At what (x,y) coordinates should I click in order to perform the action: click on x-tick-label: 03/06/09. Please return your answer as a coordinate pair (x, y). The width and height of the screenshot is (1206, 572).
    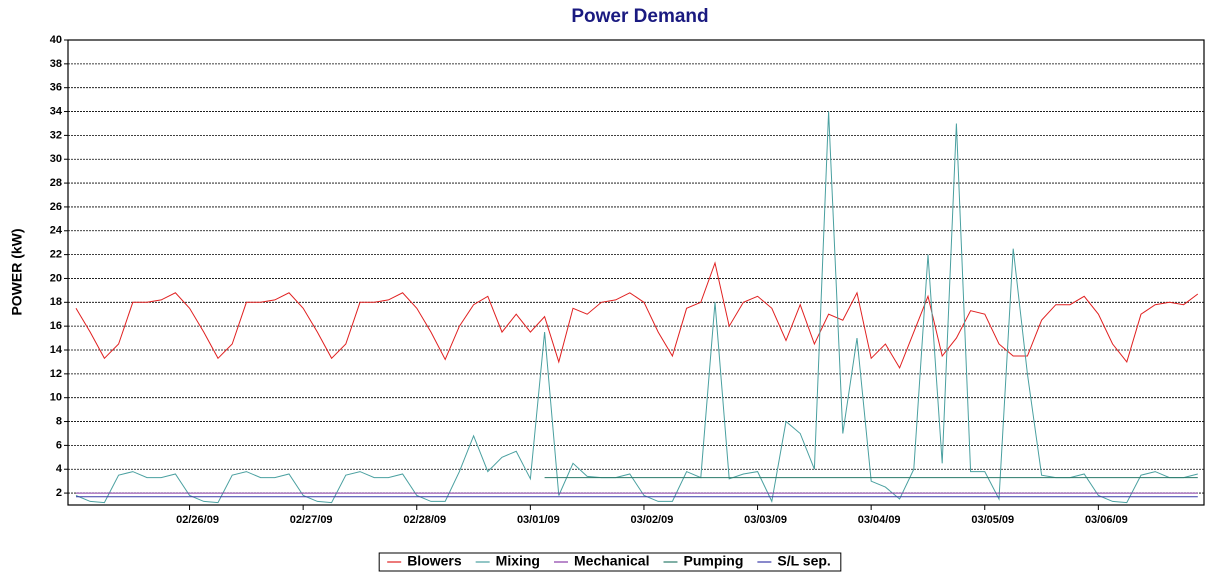
    Looking at the image, I should click on (1106, 520).